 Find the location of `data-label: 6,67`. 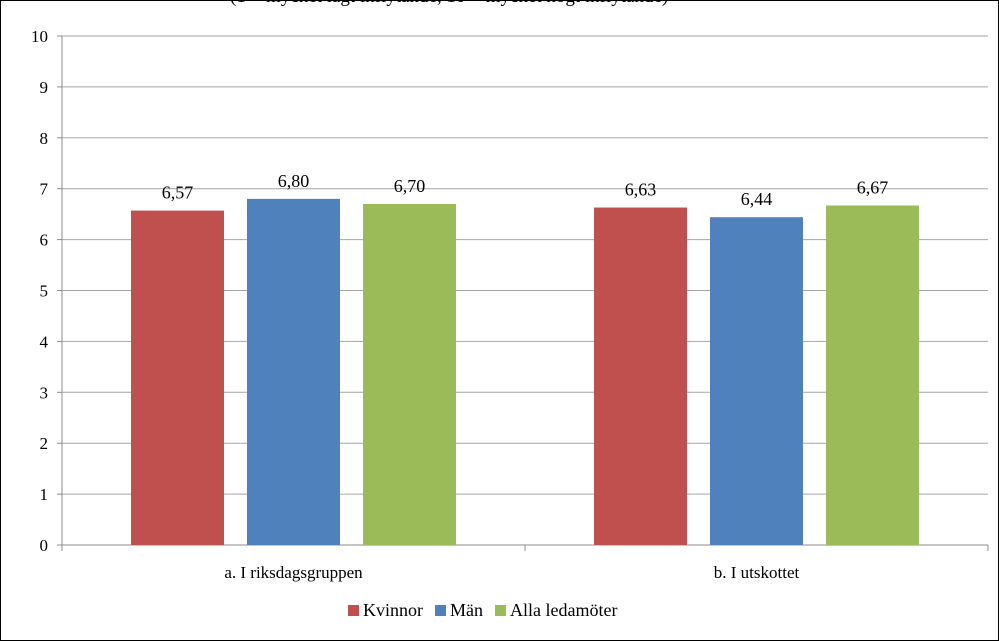

data-label: 6,67 is located at coordinates (873, 187).